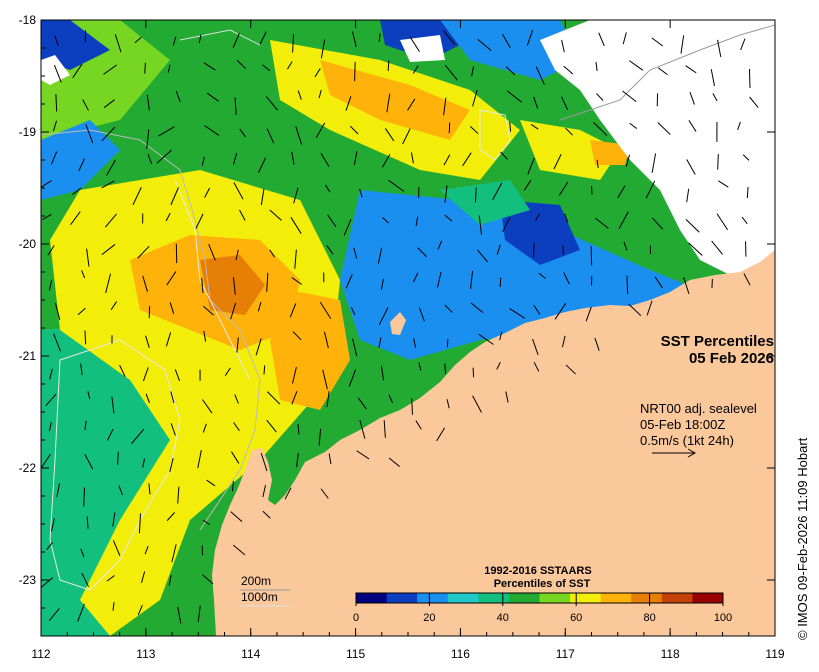  I want to click on currents-source: NRT00 adj. sealevel, so click(698, 408).